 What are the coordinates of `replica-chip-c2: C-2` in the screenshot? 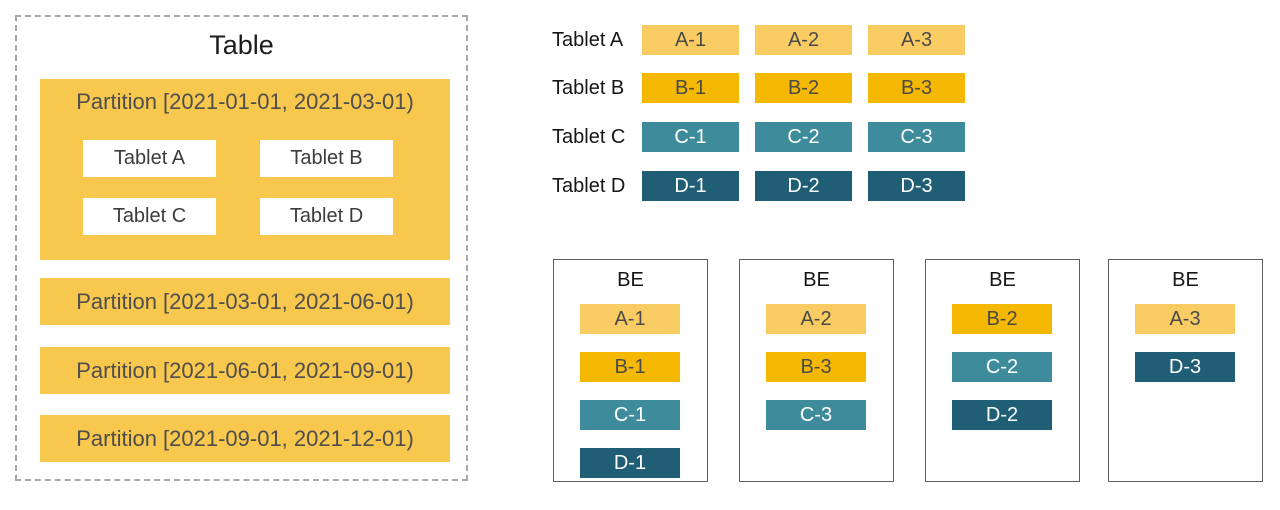 It's located at (803, 137).